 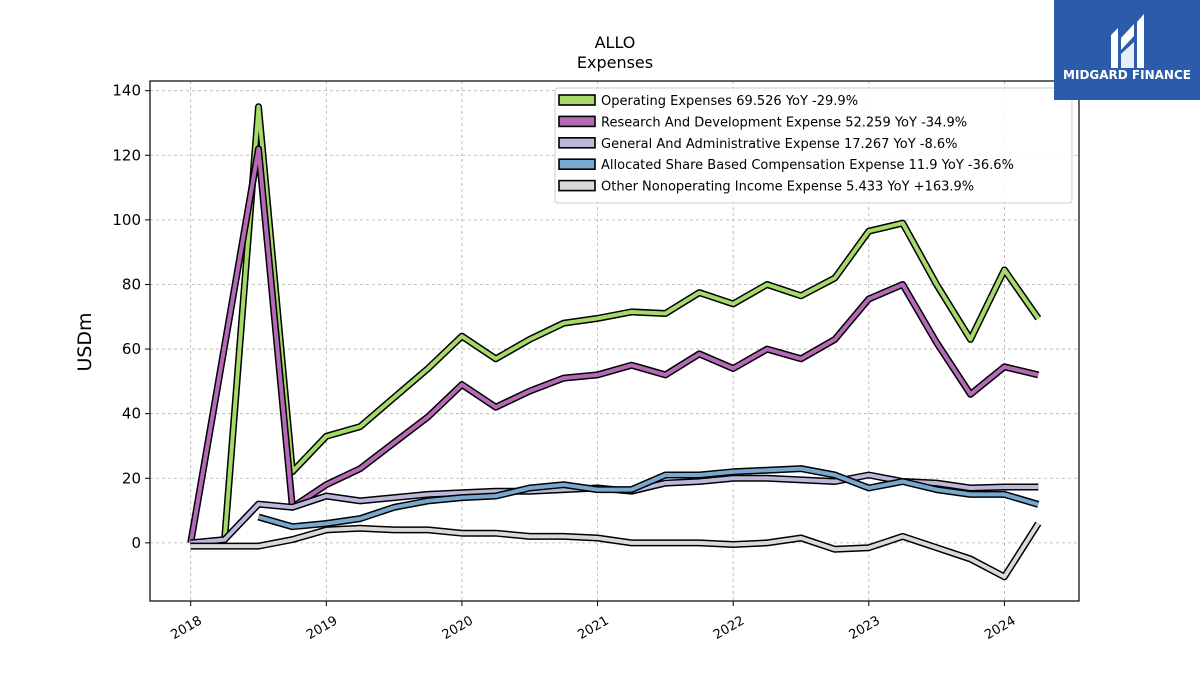 I want to click on x-tick-label: 2018, so click(x=187, y=628).